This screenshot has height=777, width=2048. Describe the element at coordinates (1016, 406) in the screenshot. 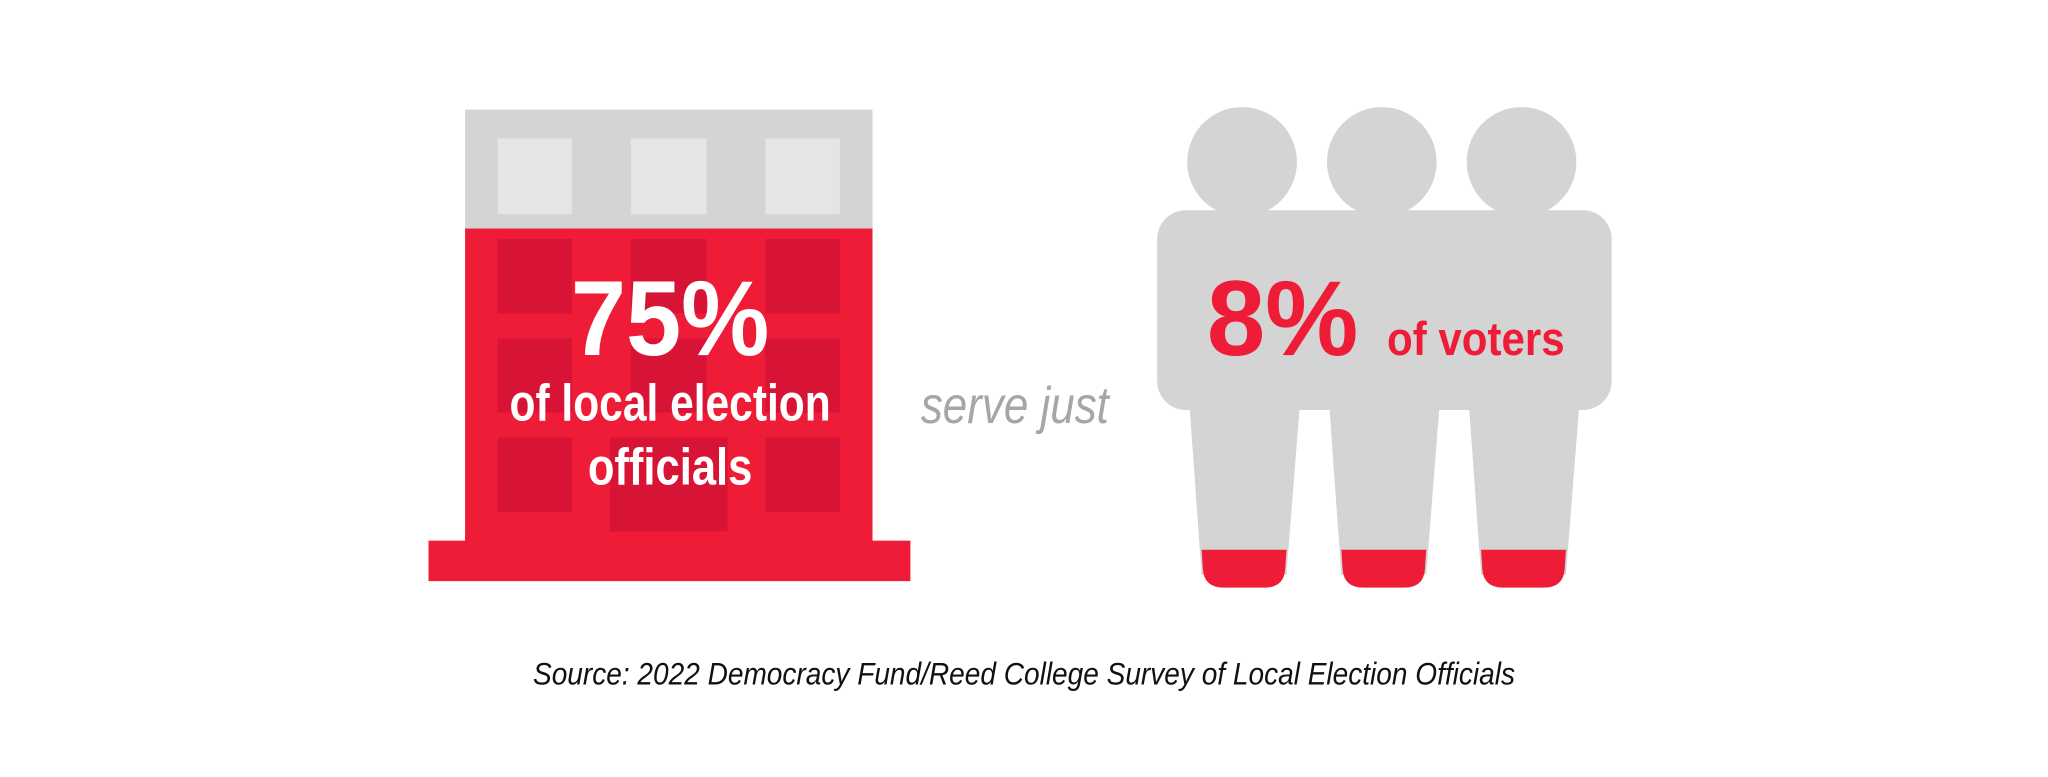

I see `connector: serve just` at that location.